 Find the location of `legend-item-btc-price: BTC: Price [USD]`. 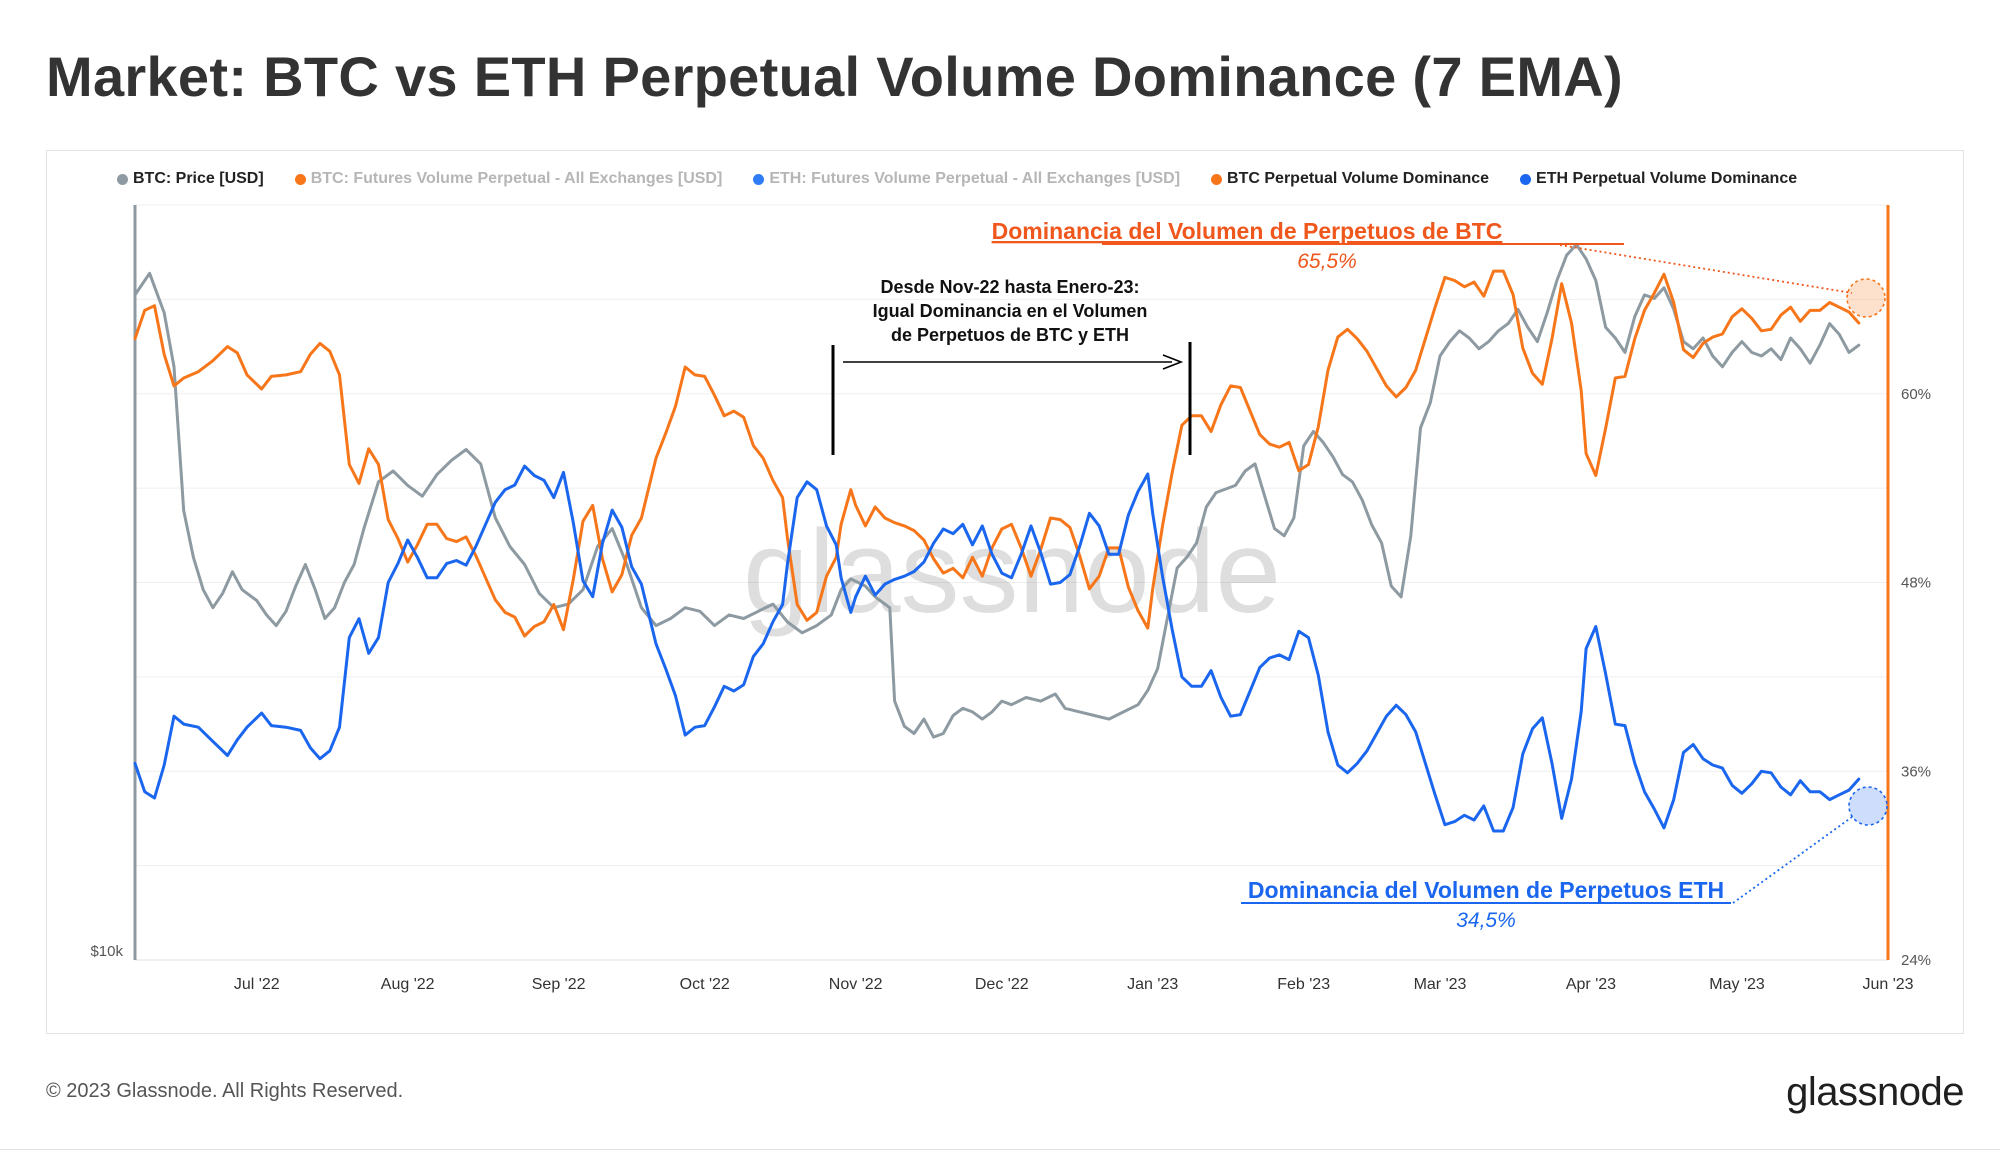

legend-item-btc-price: BTC: Price [USD] is located at coordinates (190, 179).